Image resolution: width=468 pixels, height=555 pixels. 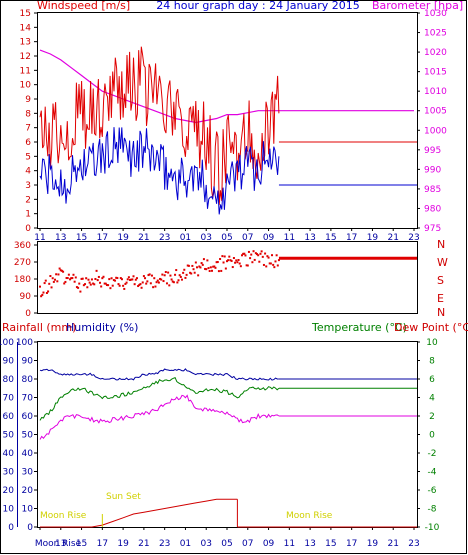 What do you see at coordinates (102, 327) in the screenshot?
I see `humidity-title: Humidity (%)` at bounding box center [102, 327].